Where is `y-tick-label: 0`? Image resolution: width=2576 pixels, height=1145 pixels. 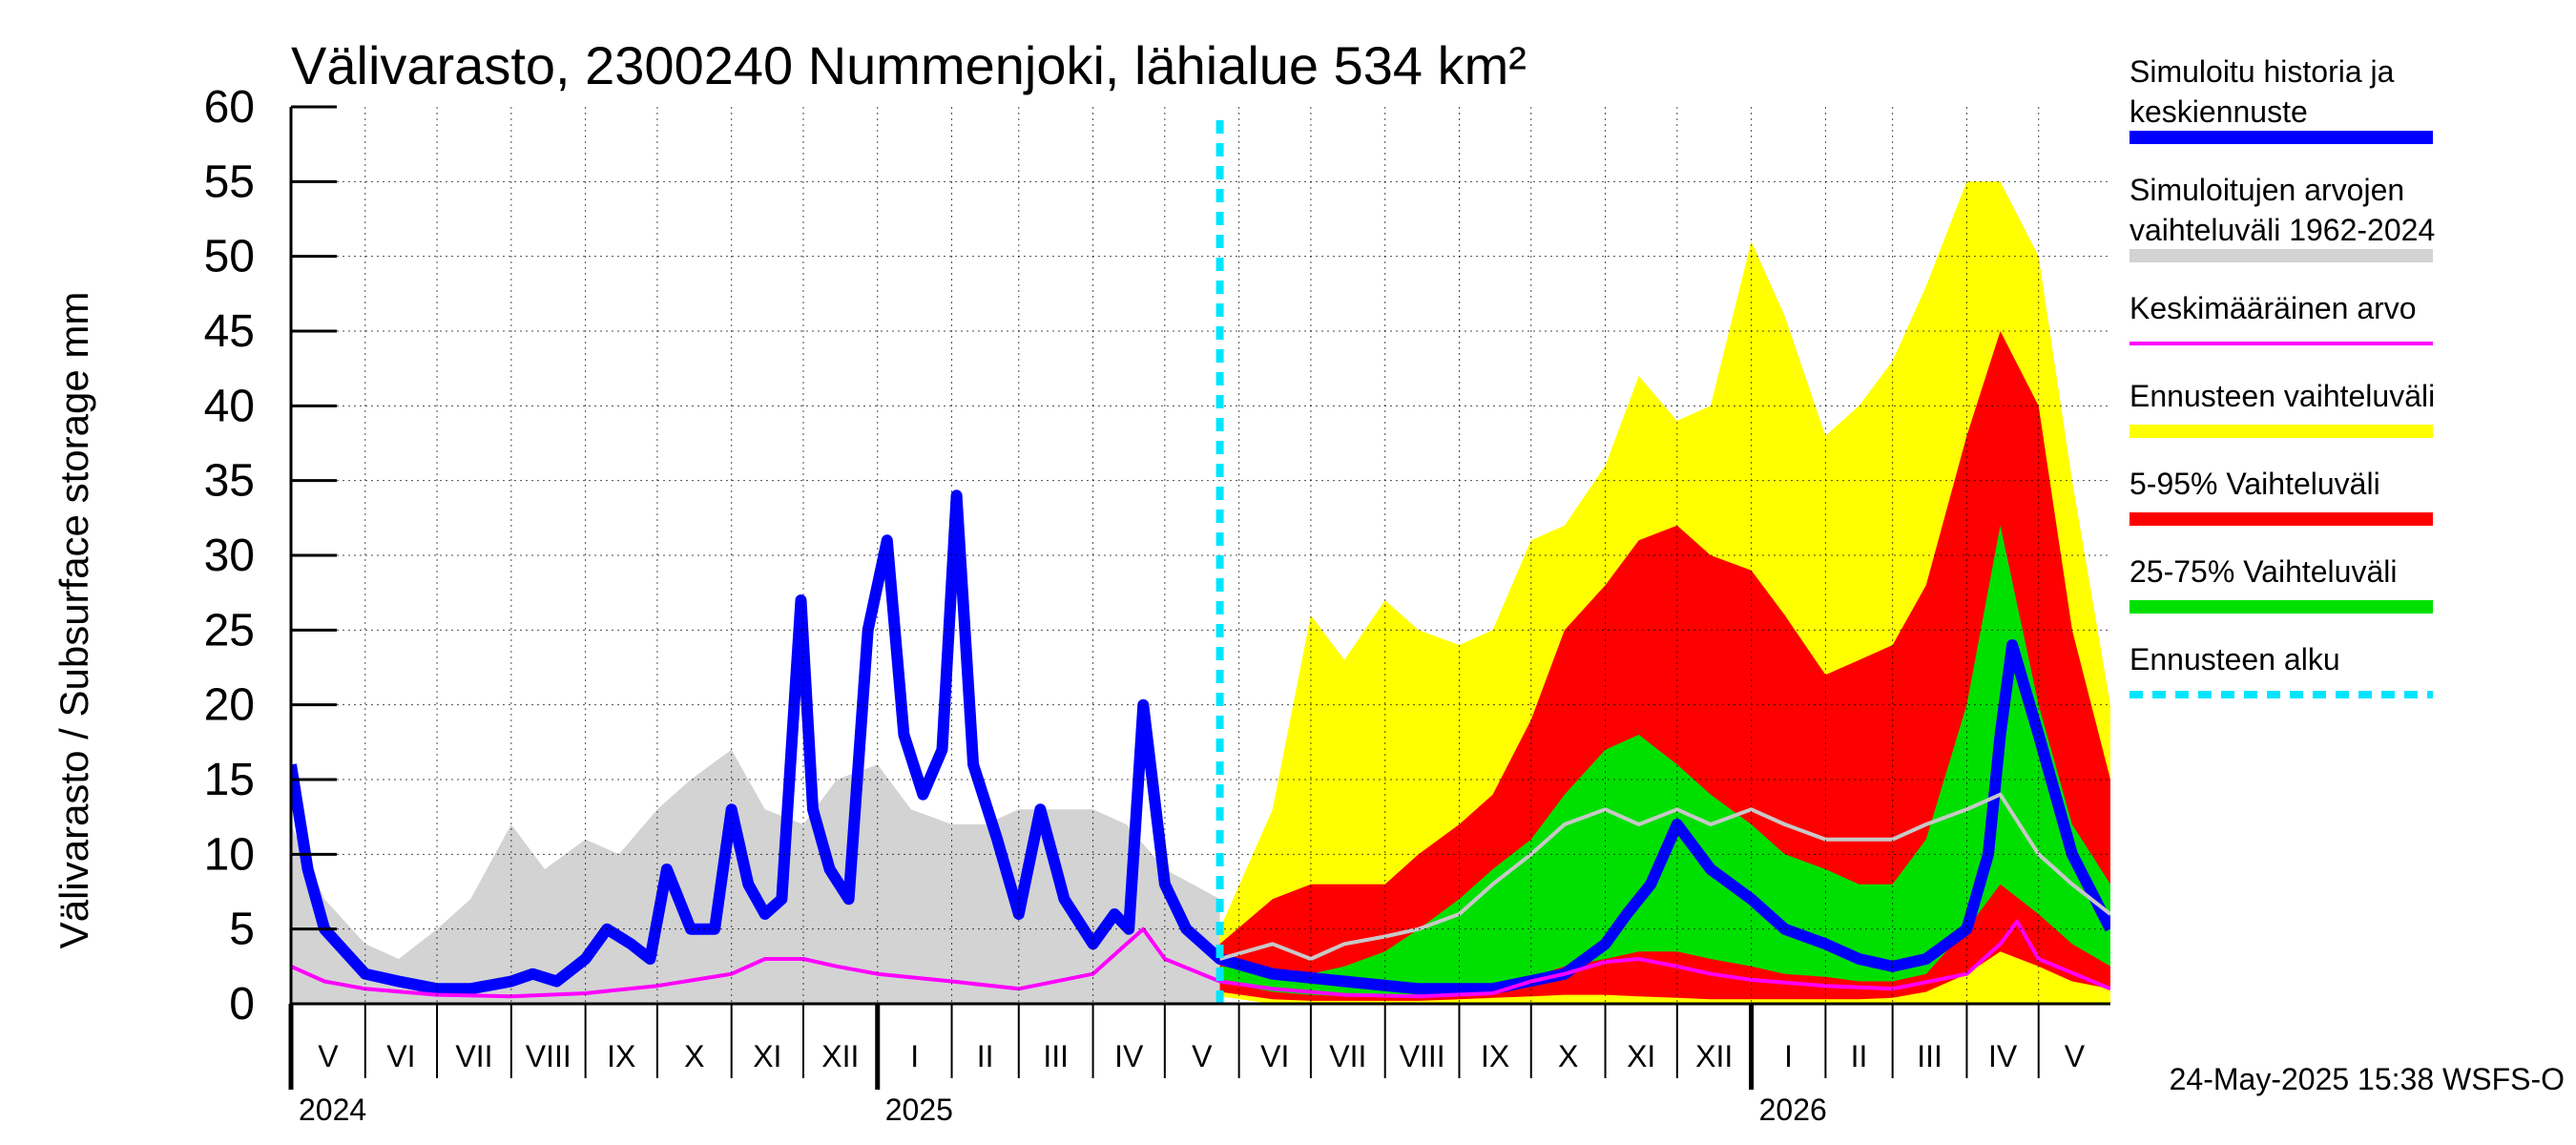
y-tick-label: 0 is located at coordinates (242, 1005).